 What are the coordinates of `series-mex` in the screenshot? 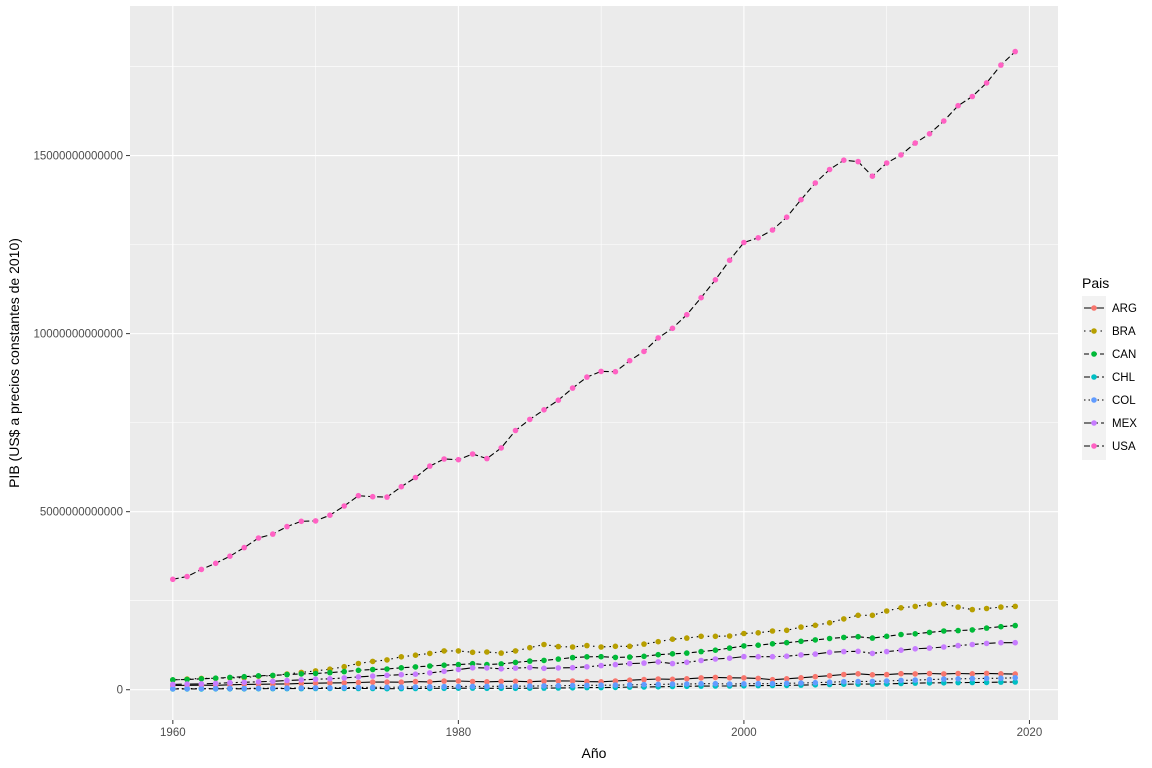 It's located at (594, 663).